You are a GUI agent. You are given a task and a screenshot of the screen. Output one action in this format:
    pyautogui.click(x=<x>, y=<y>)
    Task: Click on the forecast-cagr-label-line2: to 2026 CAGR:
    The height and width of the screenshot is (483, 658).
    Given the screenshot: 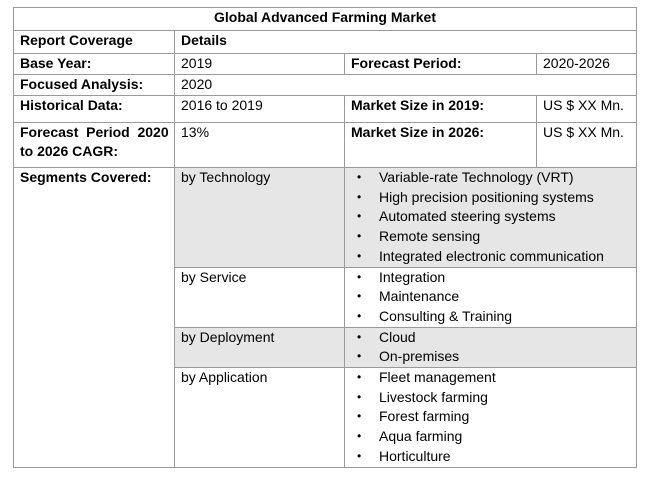 What is the action you would take?
    pyautogui.click(x=69, y=151)
    